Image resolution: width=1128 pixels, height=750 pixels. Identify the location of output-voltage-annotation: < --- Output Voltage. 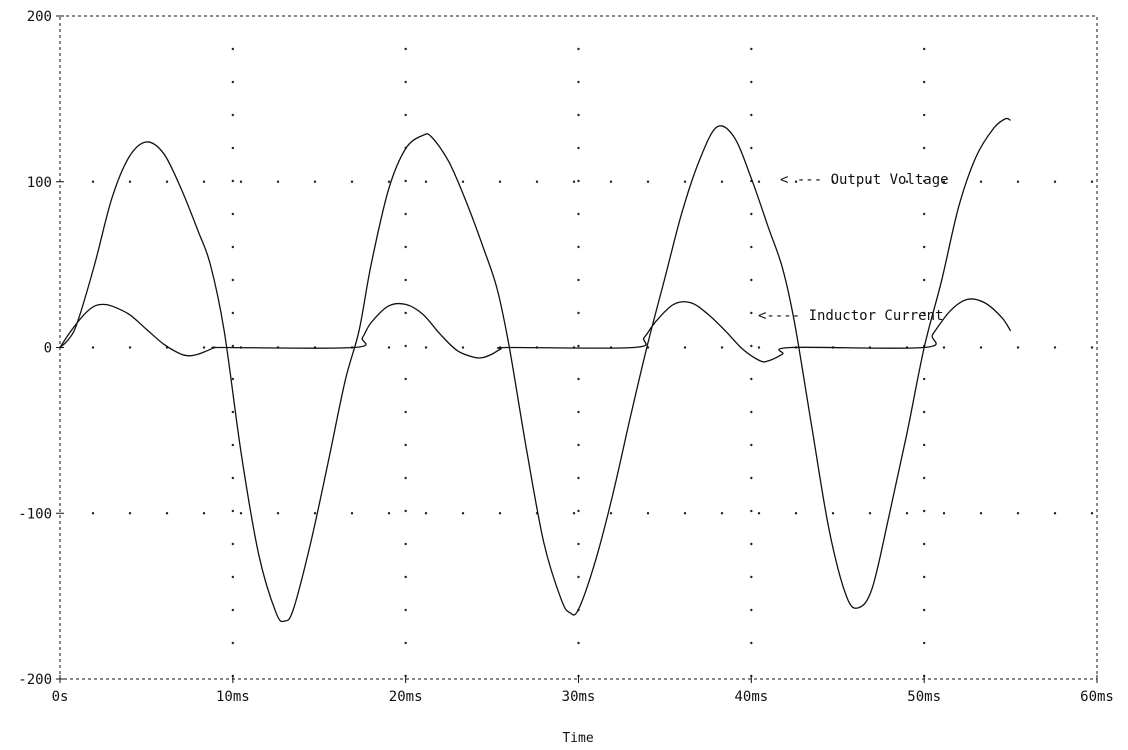
(864, 180).